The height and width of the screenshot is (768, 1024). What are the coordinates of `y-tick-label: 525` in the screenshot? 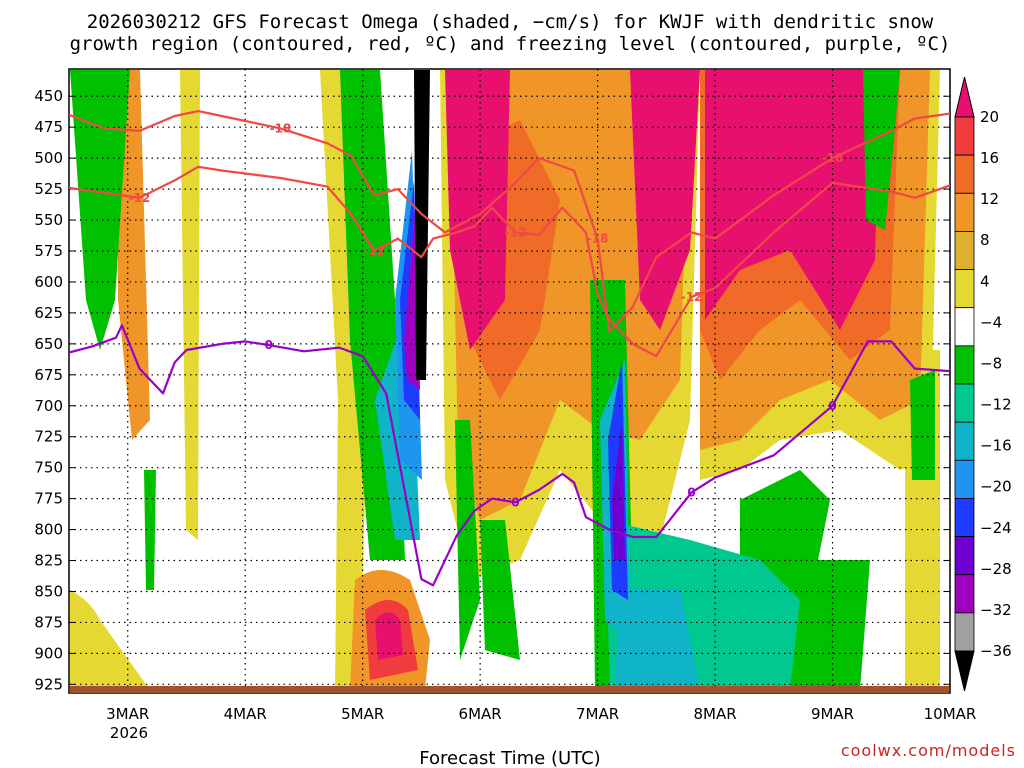 It's located at (48, 189).